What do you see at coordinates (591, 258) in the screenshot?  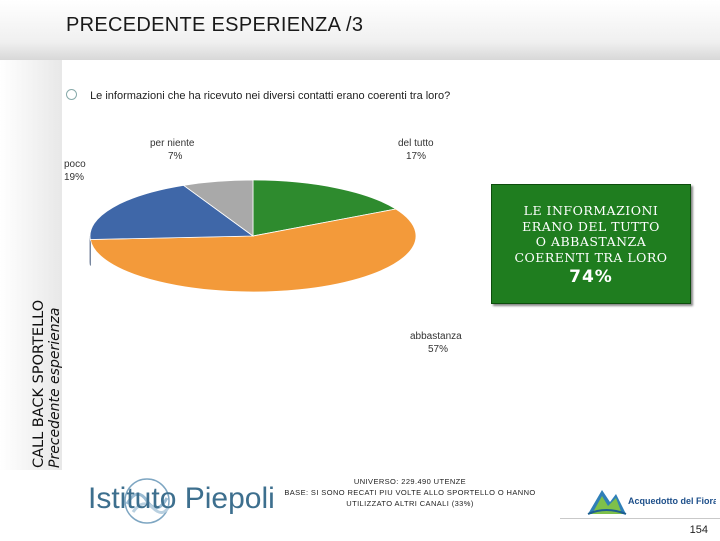 I see `summary-line-4: COERENTI TRA LORO` at bounding box center [591, 258].